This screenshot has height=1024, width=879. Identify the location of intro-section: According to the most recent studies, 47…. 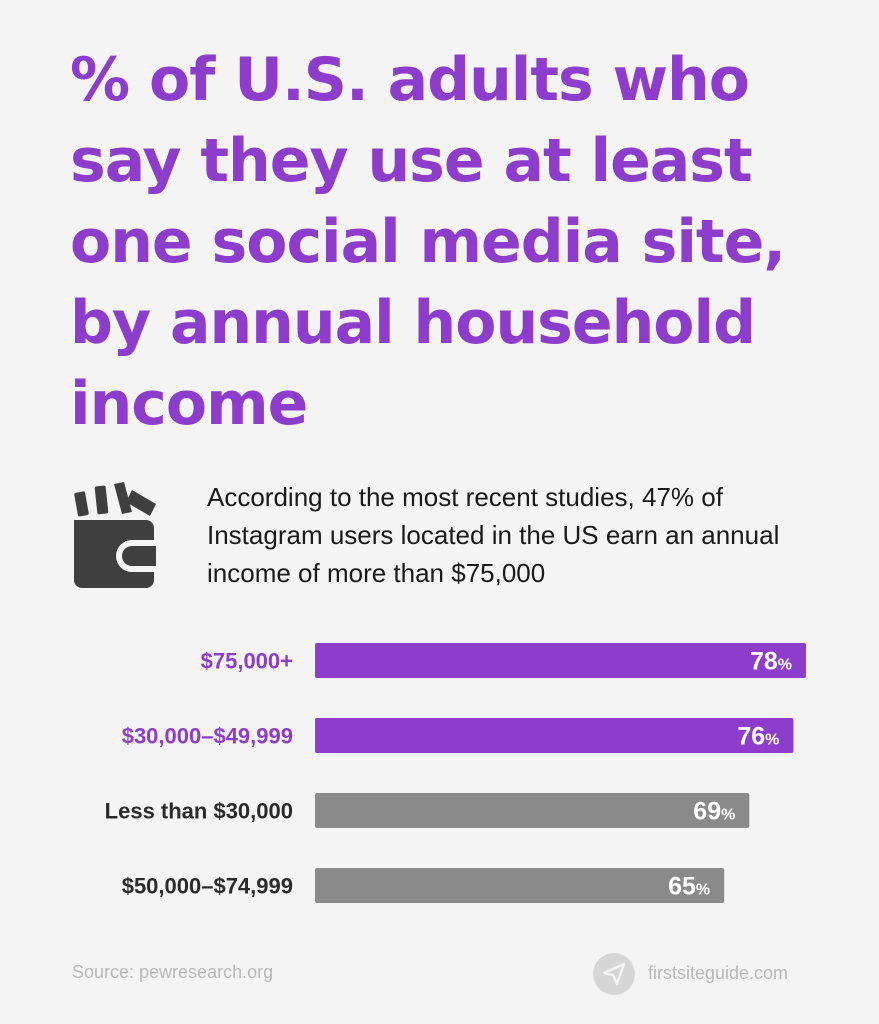
(450, 538).